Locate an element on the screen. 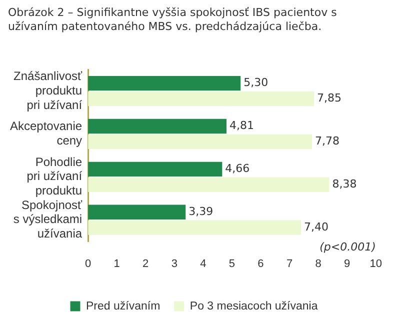 The image size is (398, 322). data-label: 8,38 is located at coordinates (344, 184).